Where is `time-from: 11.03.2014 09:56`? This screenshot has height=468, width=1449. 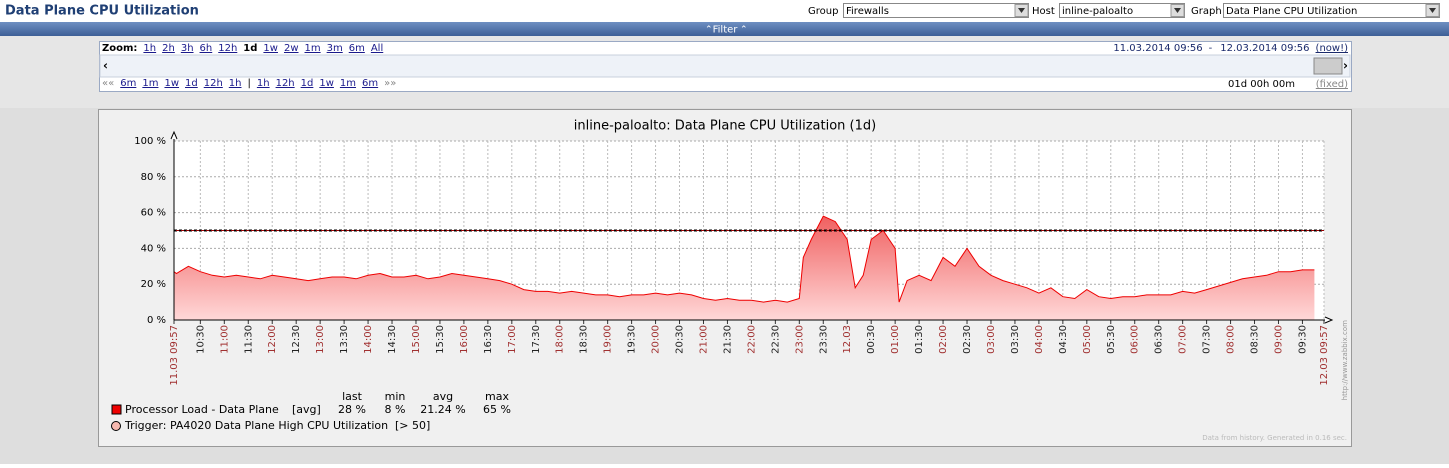 time-from: 11.03.2014 09:56 is located at coordinates (1157, 48).